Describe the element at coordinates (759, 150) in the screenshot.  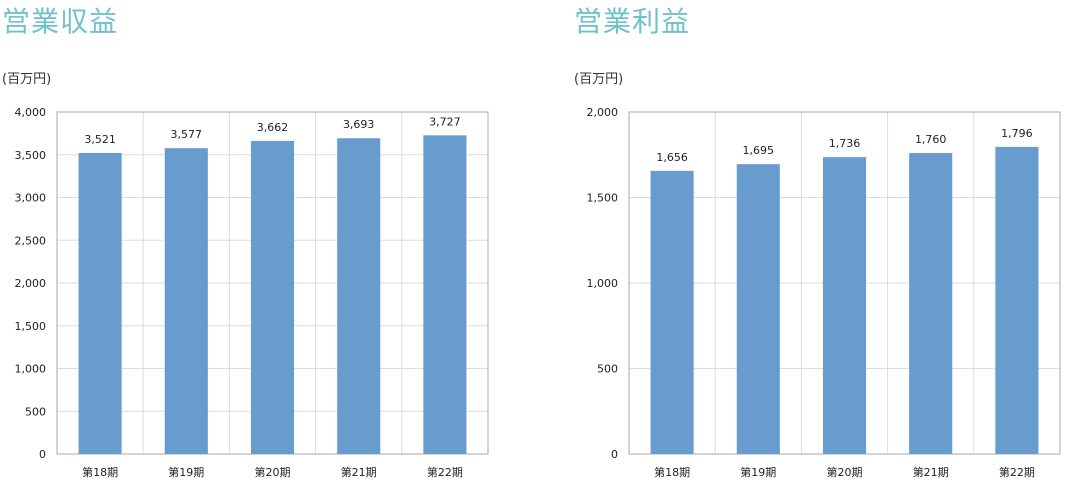
I see `data-label: 1,695` at that location.